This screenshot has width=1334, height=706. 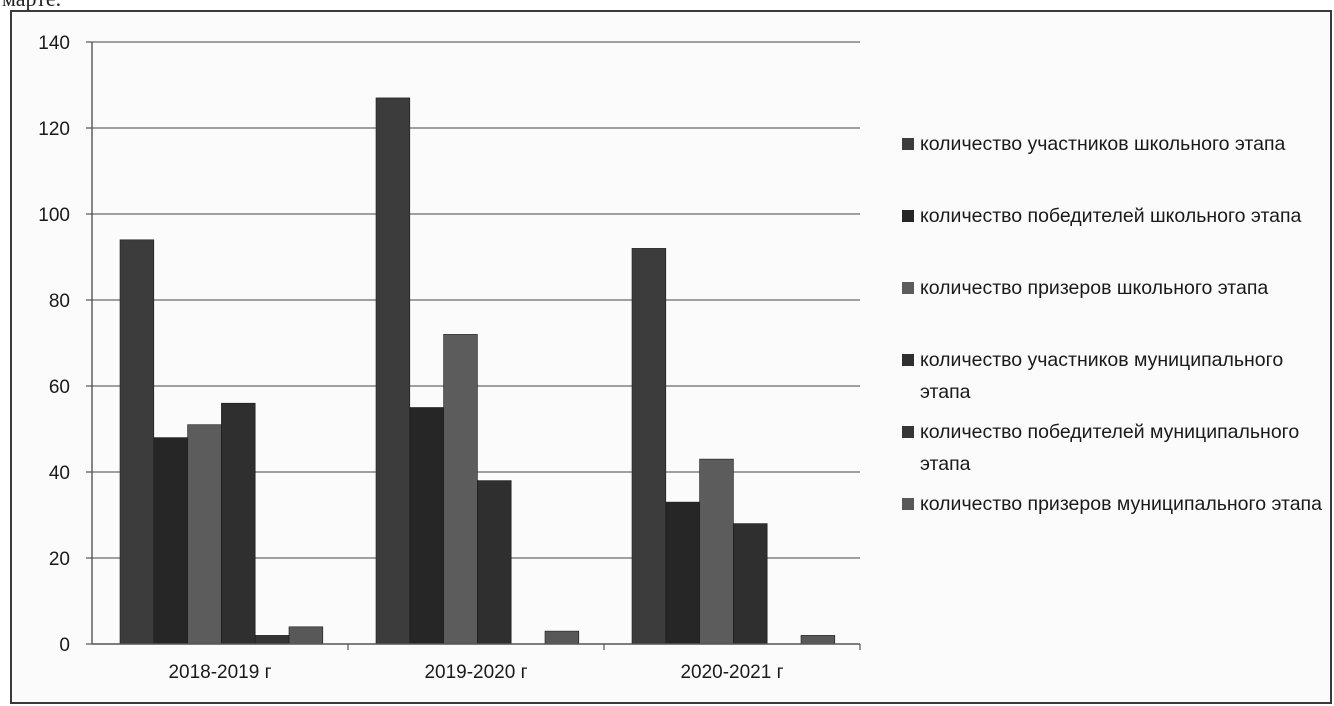 What do you see at coordinates (54, 129) in the screenshot?
I see `y-tick-label: 120` at bounding box center [54, 129].